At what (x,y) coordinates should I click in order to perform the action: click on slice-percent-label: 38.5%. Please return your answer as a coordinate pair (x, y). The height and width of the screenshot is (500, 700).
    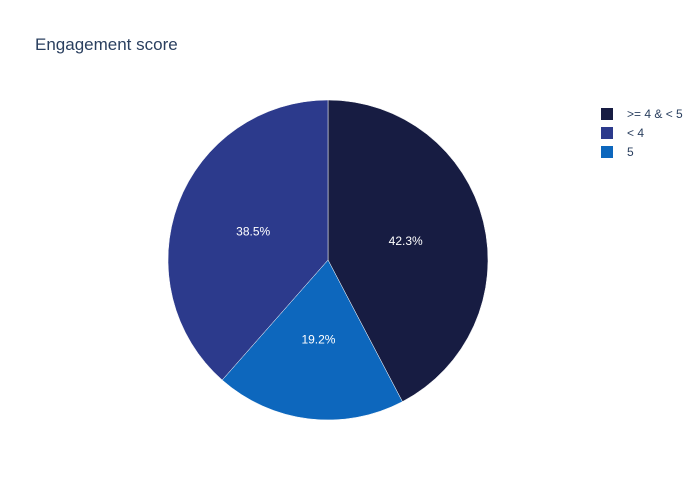
    Looking at the image, I should click on (253, 232).